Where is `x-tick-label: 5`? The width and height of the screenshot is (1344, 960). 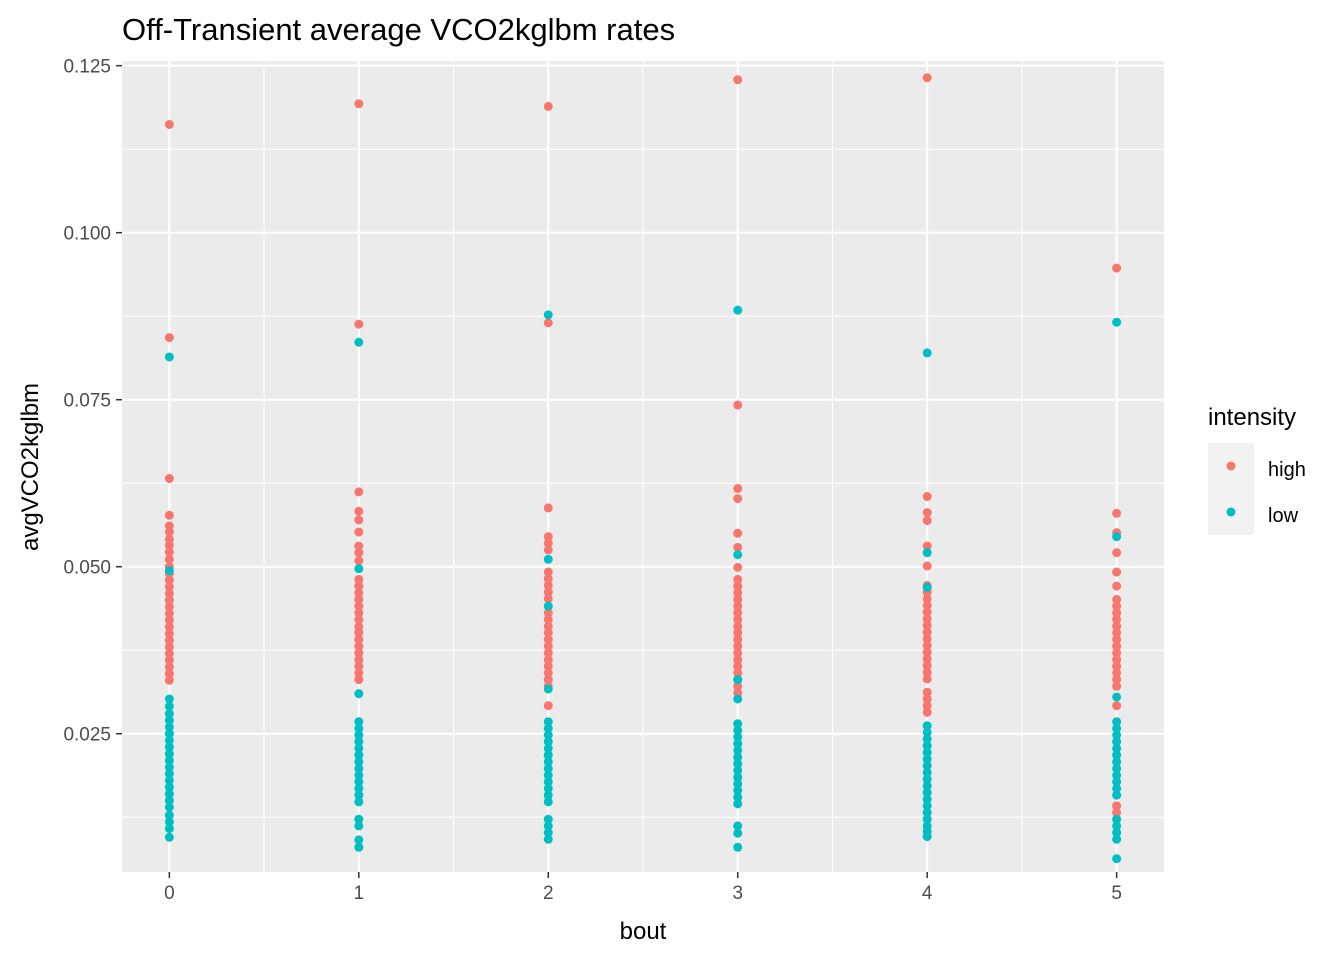 x-tick-label: 5 is located at coordinates (1116, 893).